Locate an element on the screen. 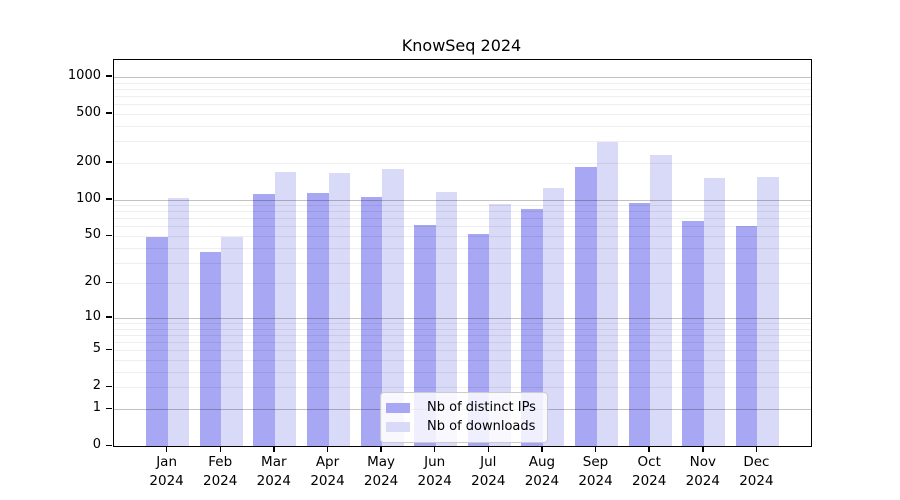 This screenshot has height=500, width=900. y-tick-label: 1000 is located at coordinates (84, 75).